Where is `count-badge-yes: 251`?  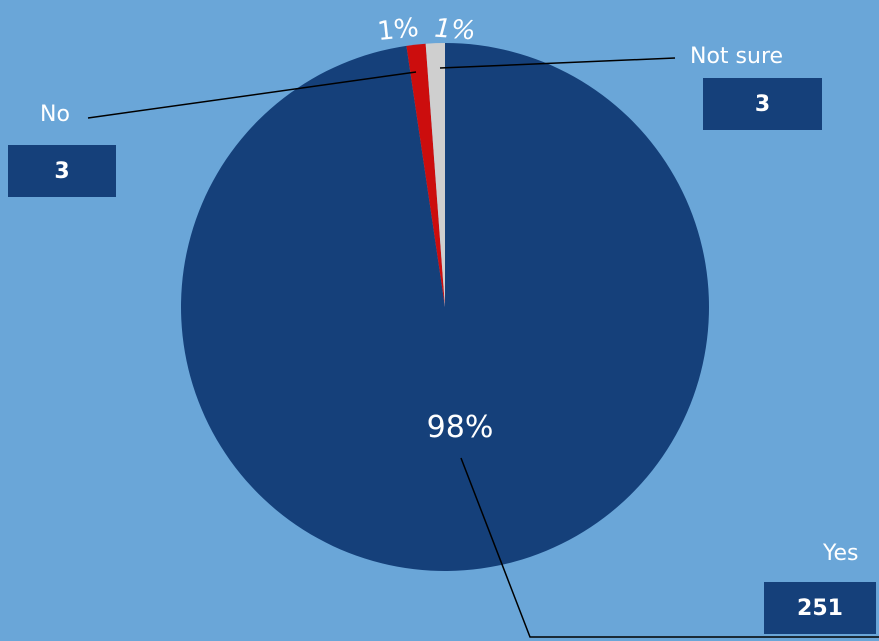 count-badge-yes: 251 is located at coordinates (820, 608).